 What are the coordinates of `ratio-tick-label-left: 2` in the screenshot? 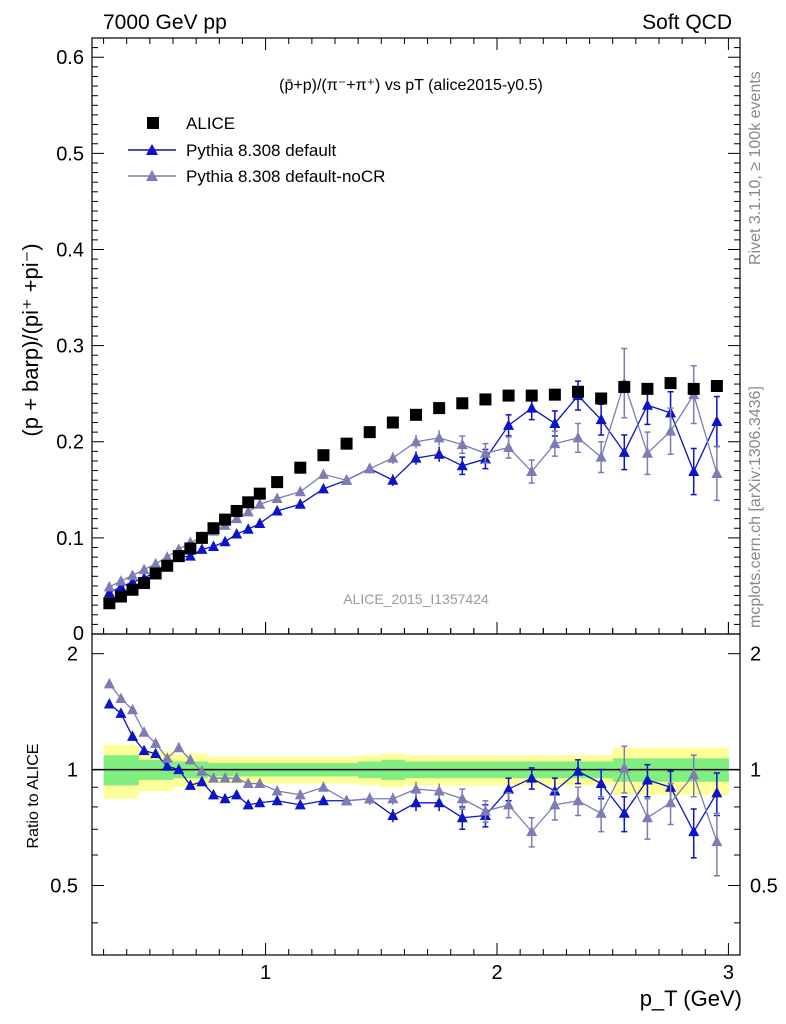 It's located at (72, 655).